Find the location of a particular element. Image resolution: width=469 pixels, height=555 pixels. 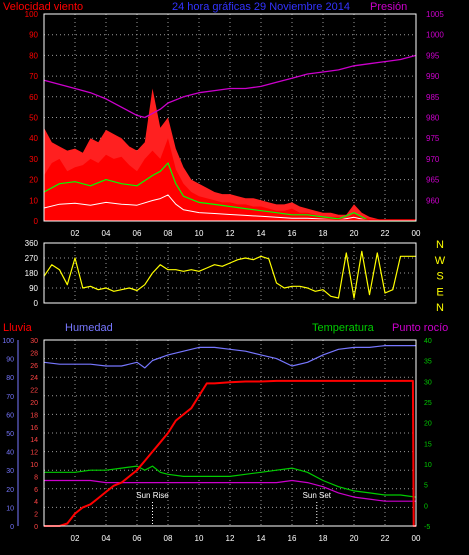

direction-tick-label: 270 is located at coordinates (32, 258).